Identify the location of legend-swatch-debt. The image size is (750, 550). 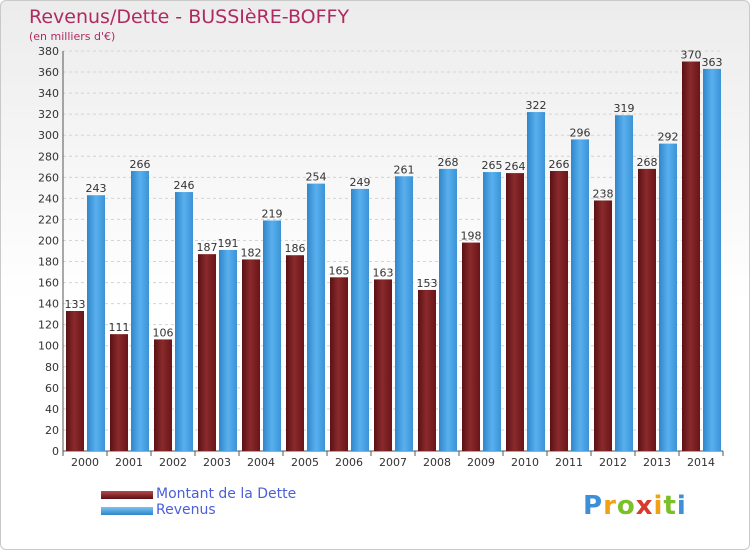
(127, 495).